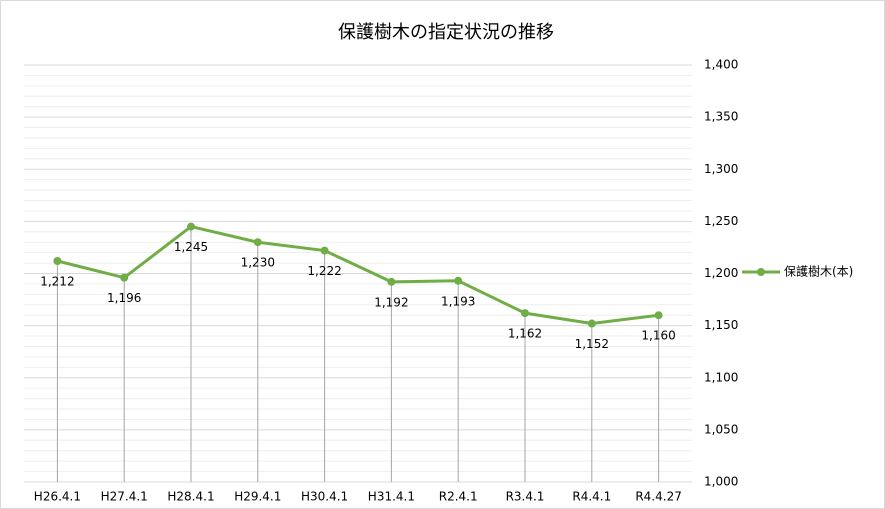 This screenshot has height=509, width=885. Describe the element at coordinates (391, 302) in the screenshot. I see `data-label: 1,192` at that location.